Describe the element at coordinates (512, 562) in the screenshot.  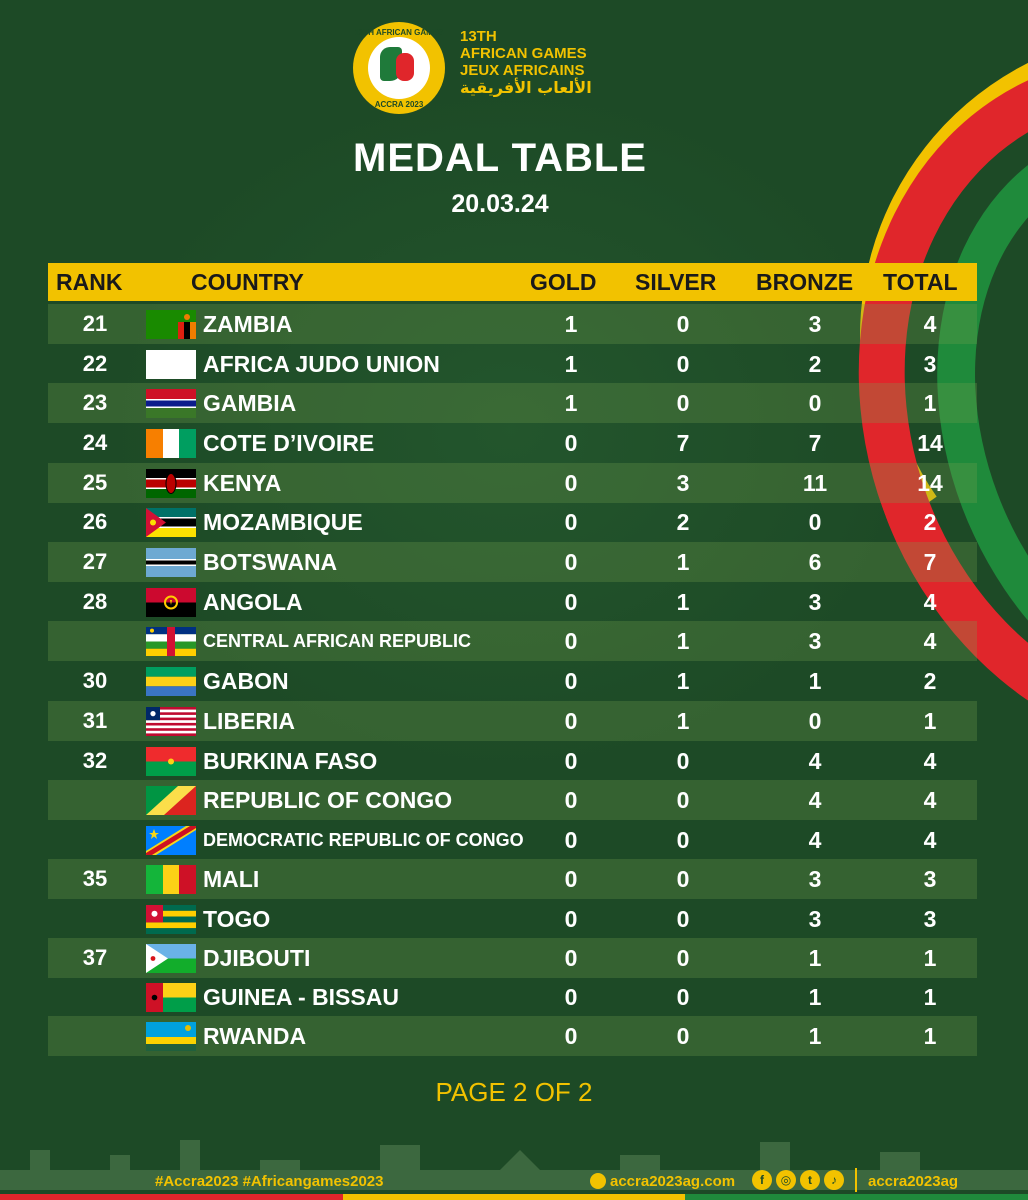
I see `table-row: 27 BOTSWANA 0 1 6 7` at that location.